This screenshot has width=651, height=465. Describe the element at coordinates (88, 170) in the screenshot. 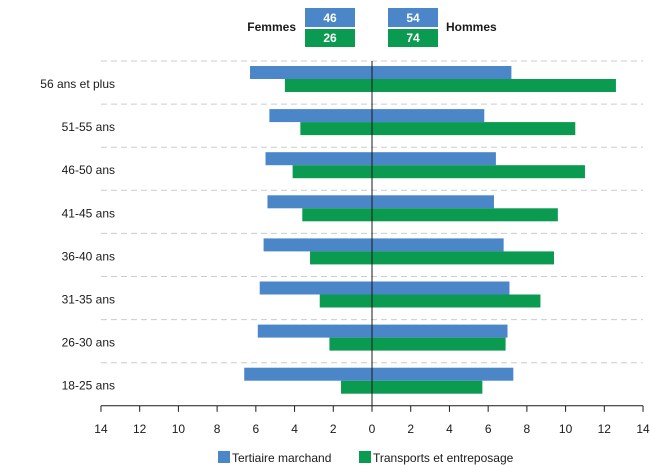

I see `category-label: 46-50 ans` at that location.